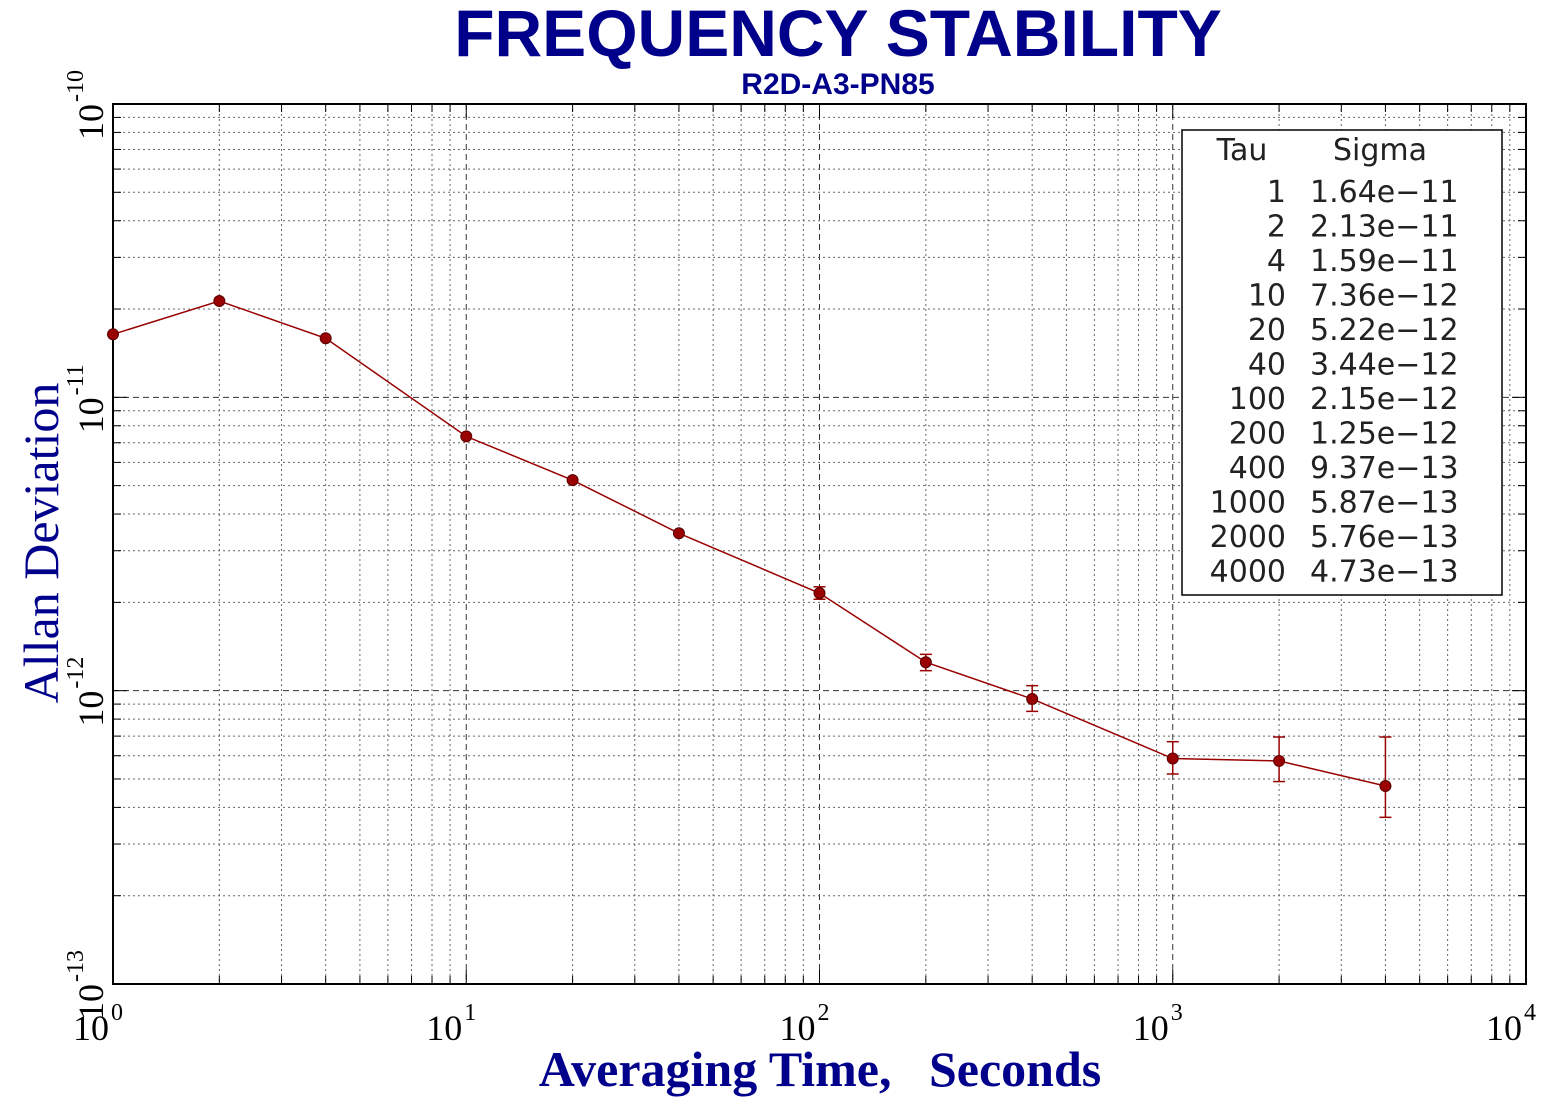  I want to click on y-axis-label: Allan Deviation, so click(41, 543).